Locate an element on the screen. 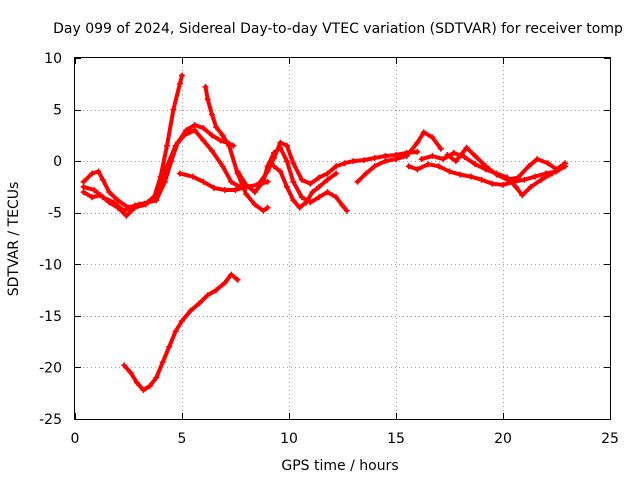 The width and height of the screenshot is (640, 480). y-tick-label: 10 is located at coordinates (53, 59).